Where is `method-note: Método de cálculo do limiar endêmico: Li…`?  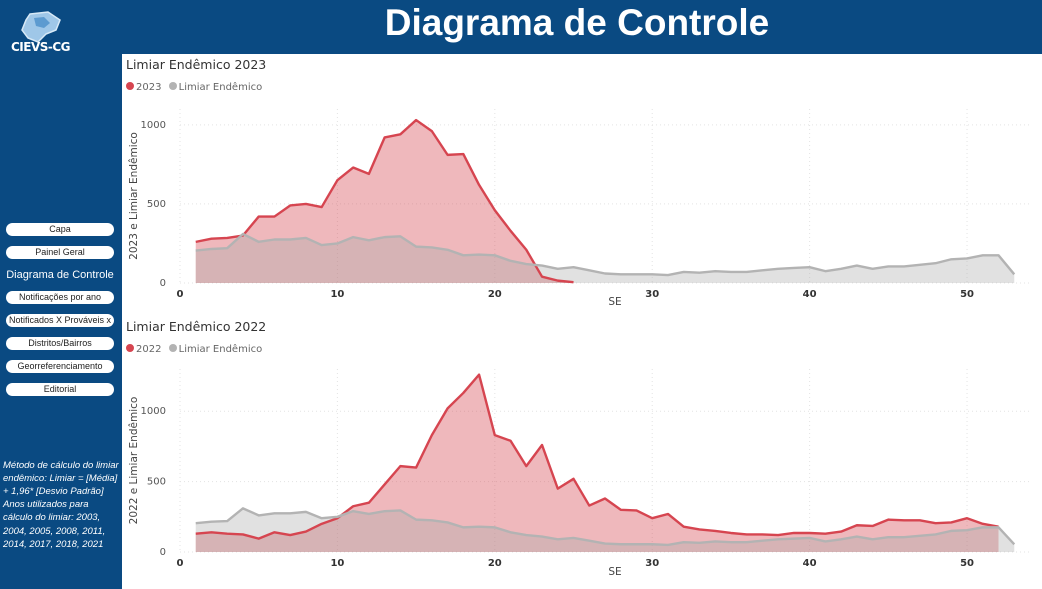 method-note: Método de cálculo do limiar endêmico: Li… is located at coordinates (61, 505).